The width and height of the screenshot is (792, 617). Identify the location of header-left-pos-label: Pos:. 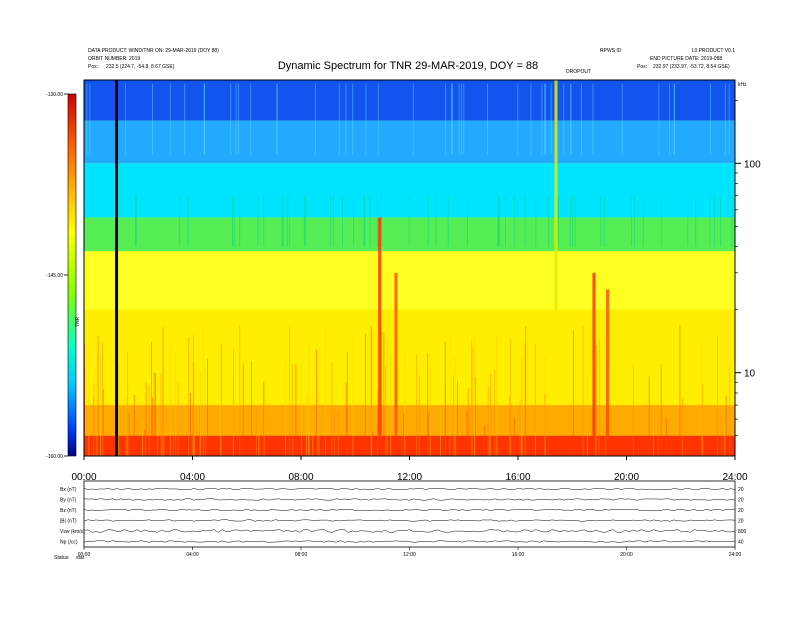
(93, 67).